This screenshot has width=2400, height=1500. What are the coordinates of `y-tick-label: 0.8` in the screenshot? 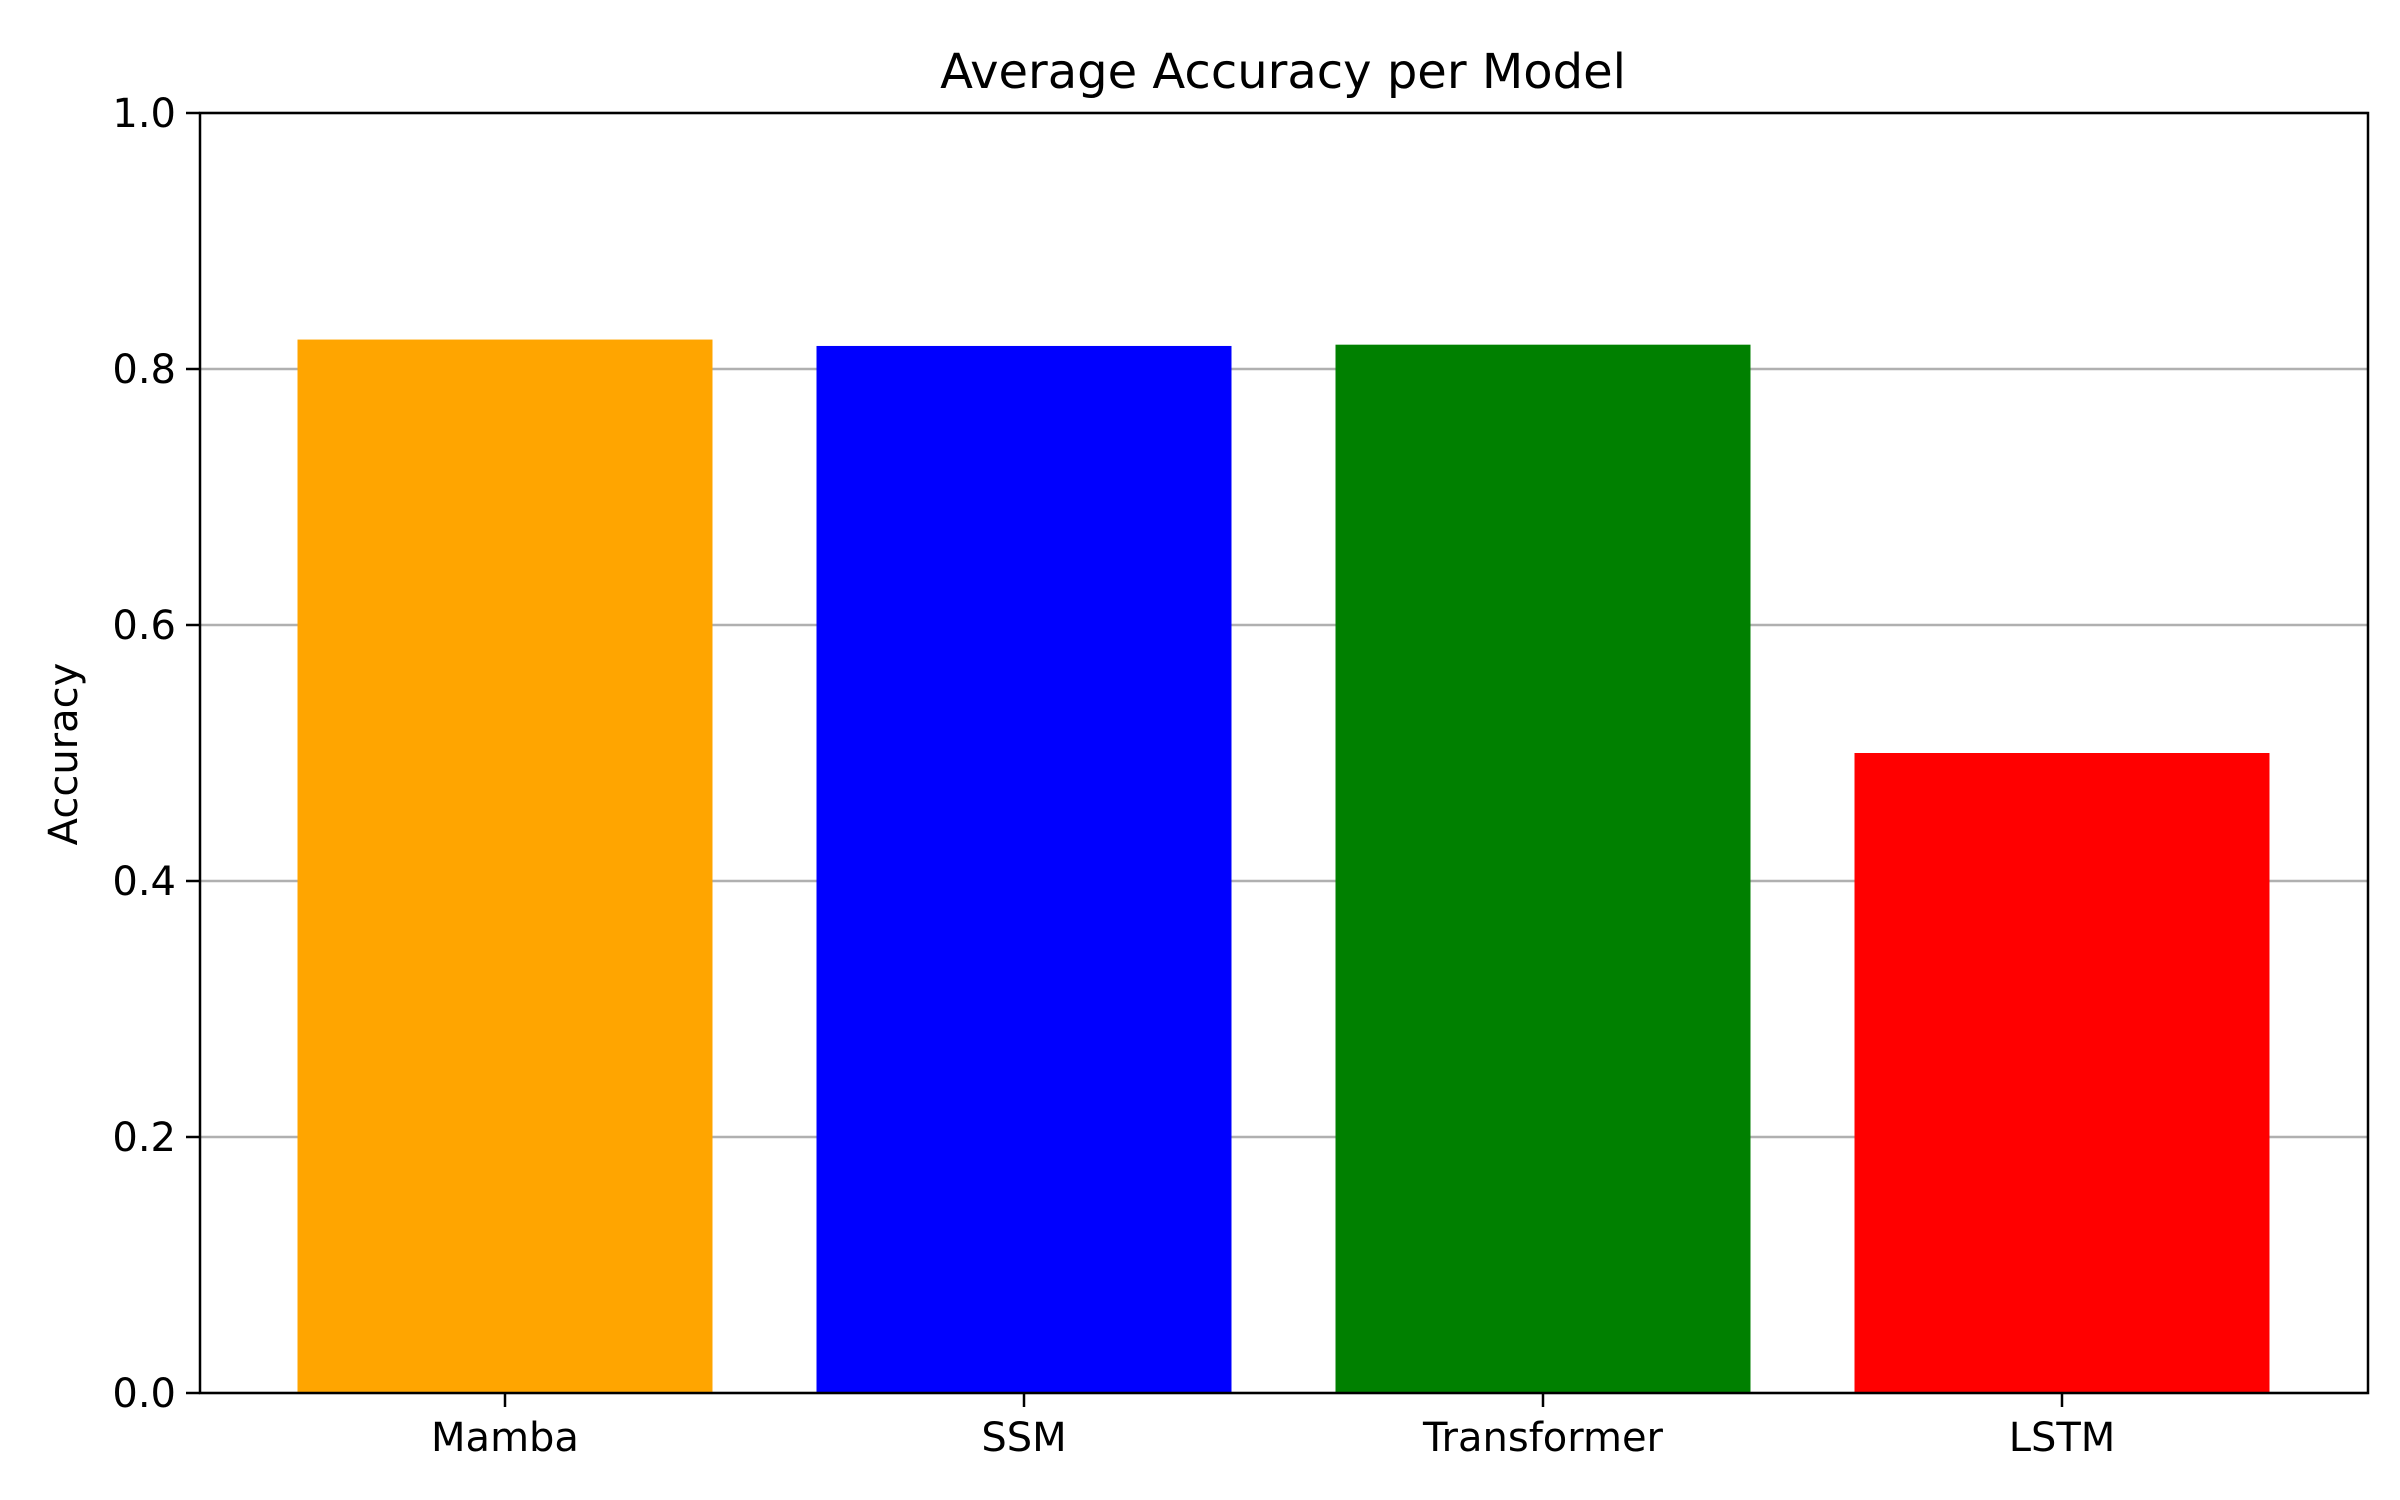 It's located at (144, 370).